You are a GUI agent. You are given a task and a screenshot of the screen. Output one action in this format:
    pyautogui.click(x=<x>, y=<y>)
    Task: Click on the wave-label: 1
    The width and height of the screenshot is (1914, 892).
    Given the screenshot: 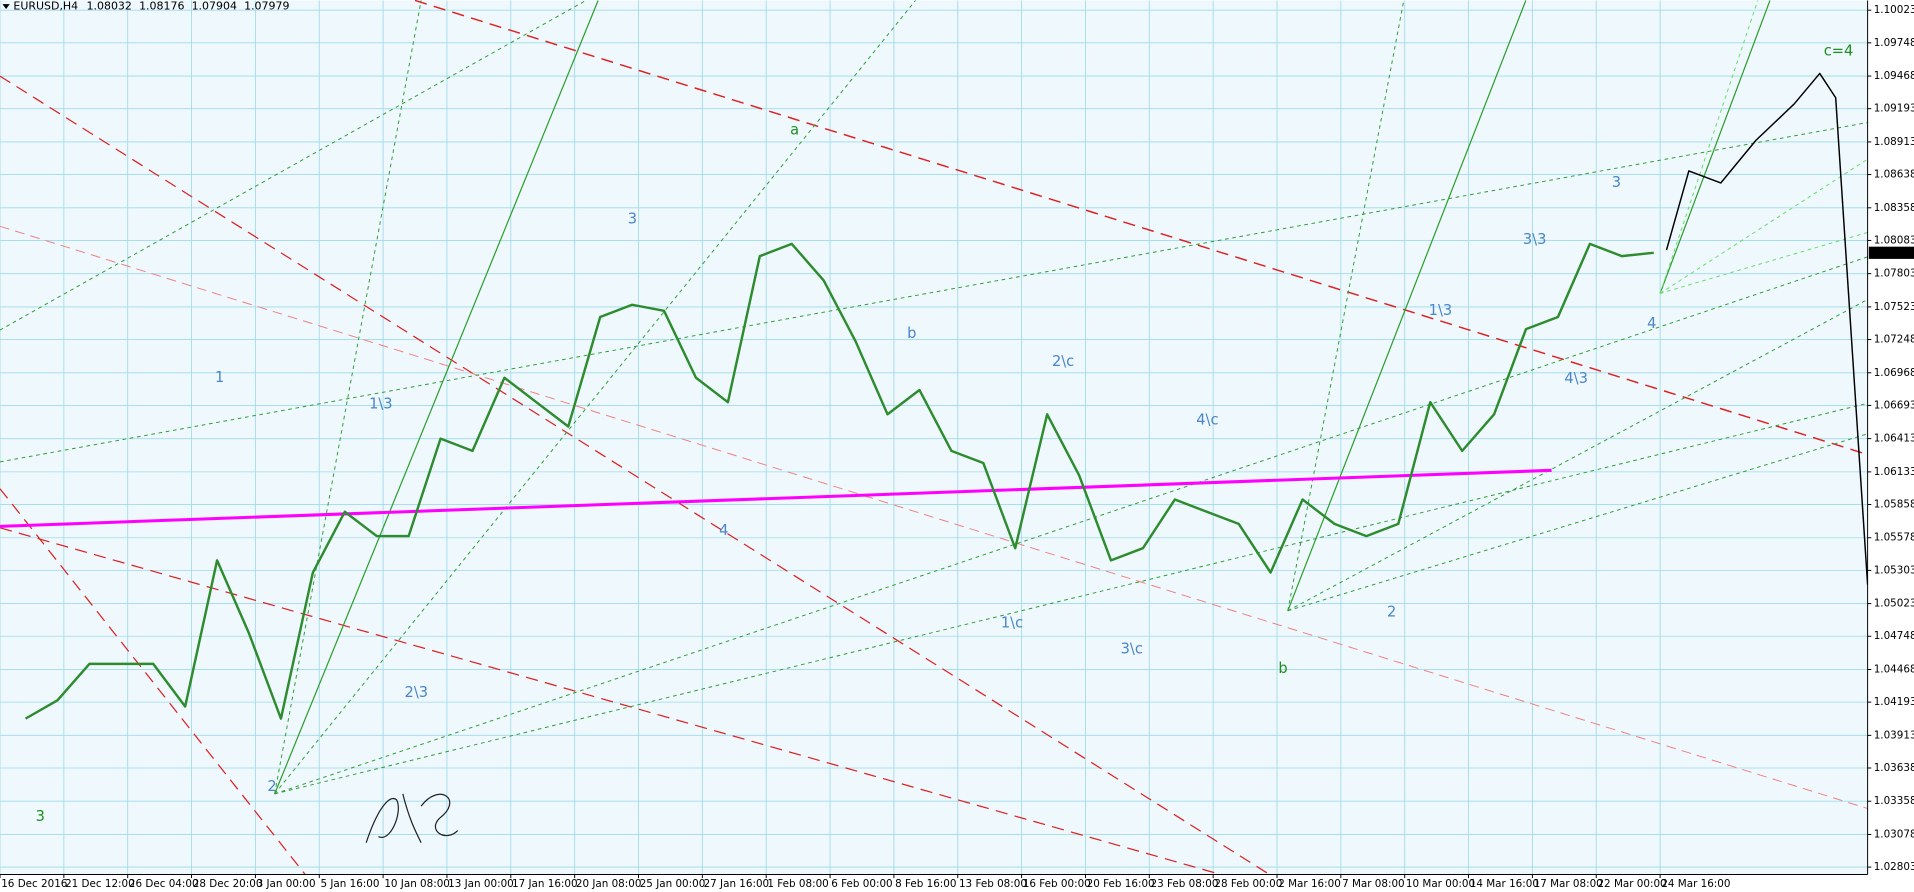 What is the action you would take?
    pyautogui.click(x=219, y=377)
    